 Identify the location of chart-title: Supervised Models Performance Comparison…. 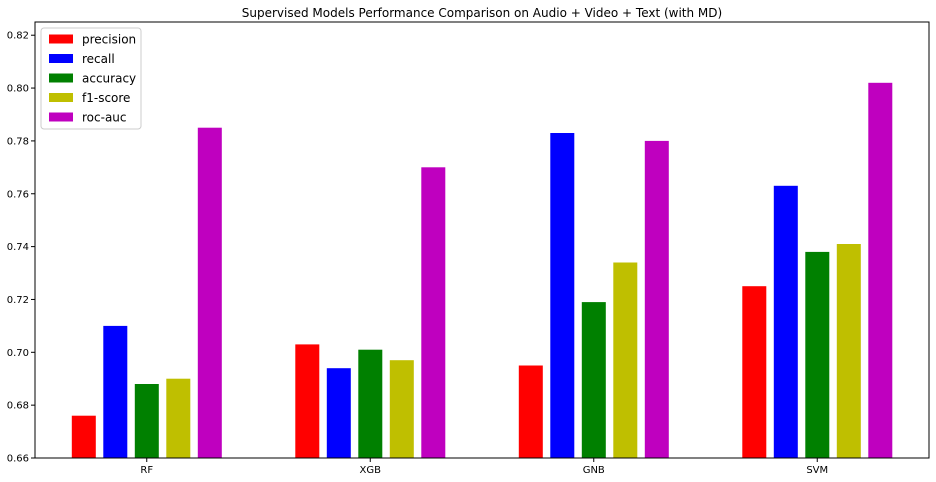
(482, 13).